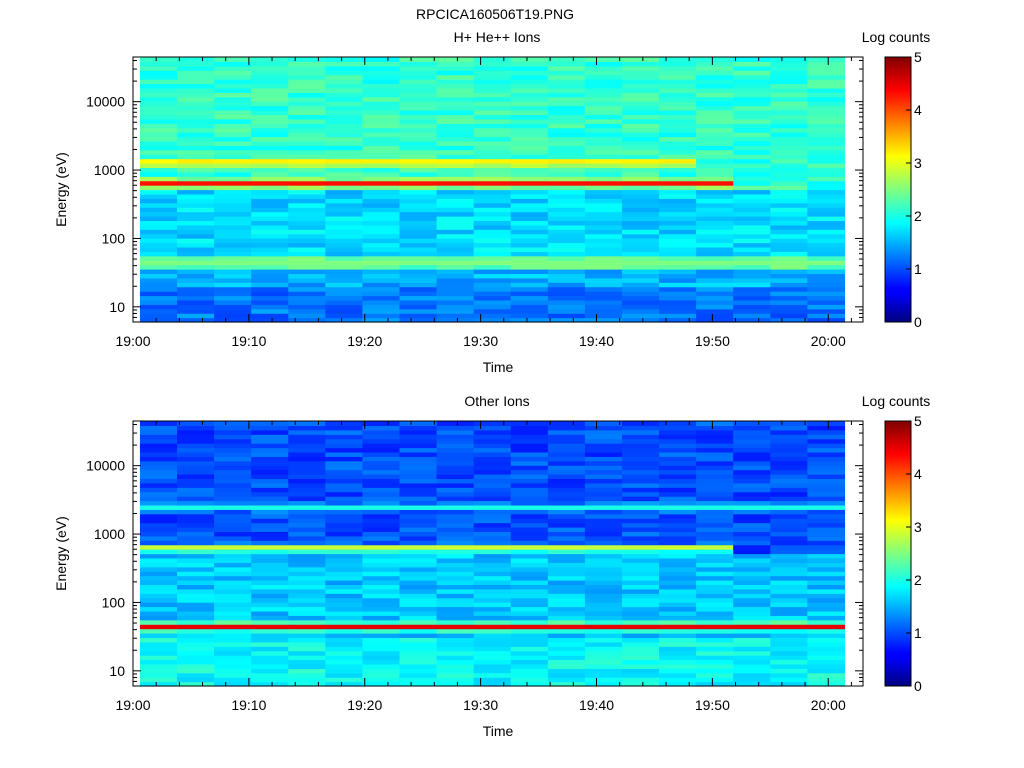 This screenshot has width=1024, height=768. What do you see at coordinates (114, 238) in the screenshot?
I see `y-tick-label: 100` at bounding box center [114, 238].